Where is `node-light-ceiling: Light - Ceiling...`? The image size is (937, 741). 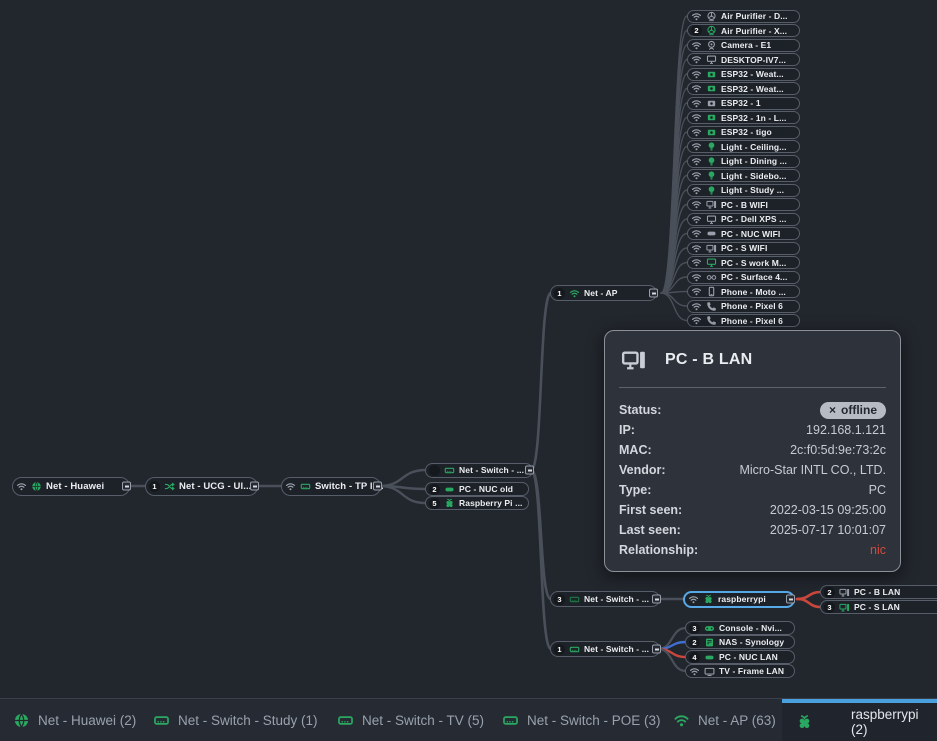
node-light-ceiling: Light - Ceiling... is located at coordinates (743, 146).